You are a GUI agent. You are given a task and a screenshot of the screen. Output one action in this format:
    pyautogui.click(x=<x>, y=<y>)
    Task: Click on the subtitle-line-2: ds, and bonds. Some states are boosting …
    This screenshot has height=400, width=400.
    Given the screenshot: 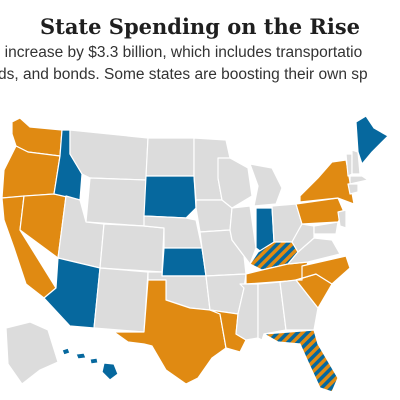 What is the action you would take?
    pyautogui.click(x=184, y=74)
    